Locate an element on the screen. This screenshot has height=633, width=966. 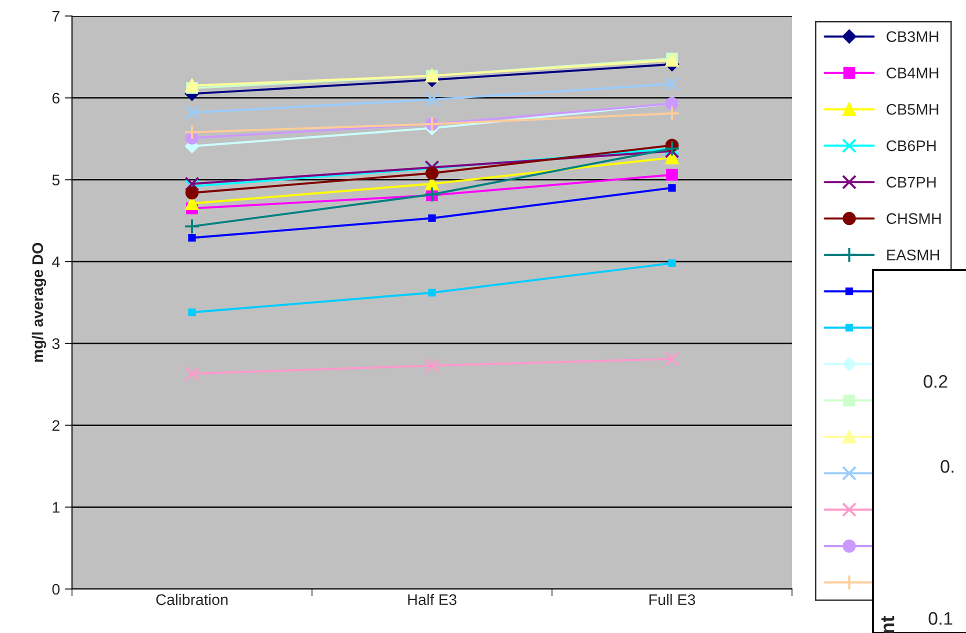
legend-label: CB6PH is located at coordinates (911, 146).